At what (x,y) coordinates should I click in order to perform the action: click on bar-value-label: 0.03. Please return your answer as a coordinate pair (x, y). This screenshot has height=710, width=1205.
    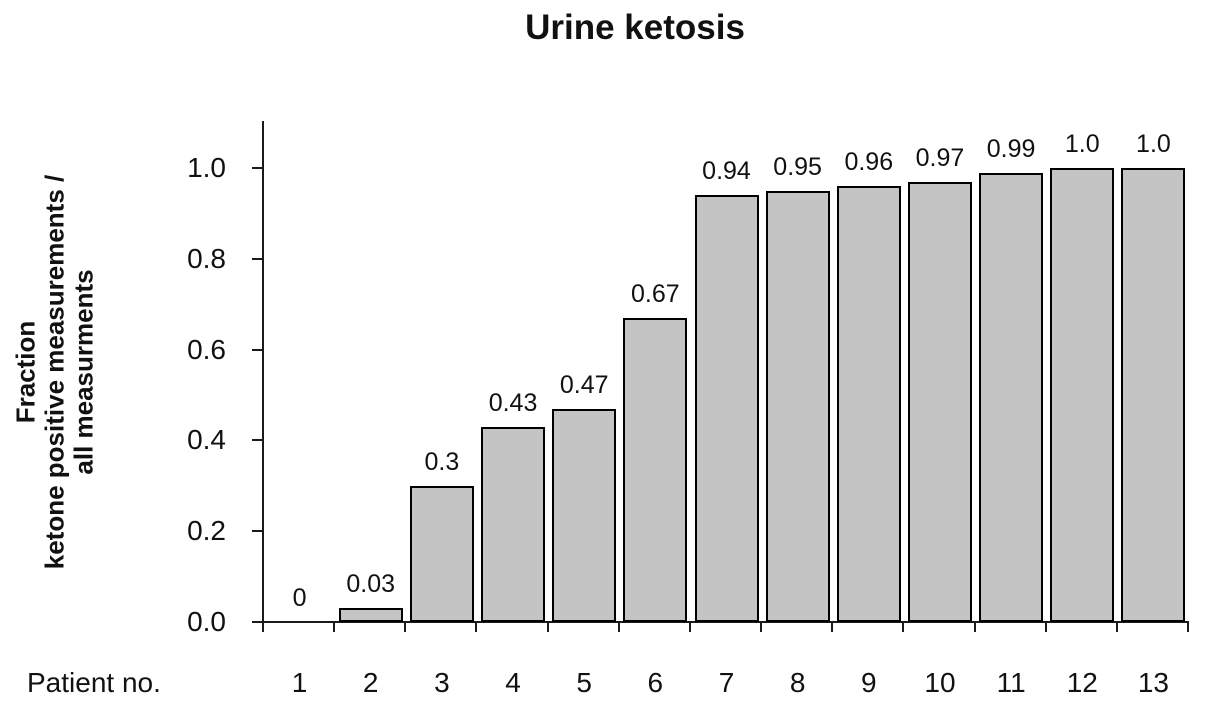
    Looking at the image, I should click on (371, 584).